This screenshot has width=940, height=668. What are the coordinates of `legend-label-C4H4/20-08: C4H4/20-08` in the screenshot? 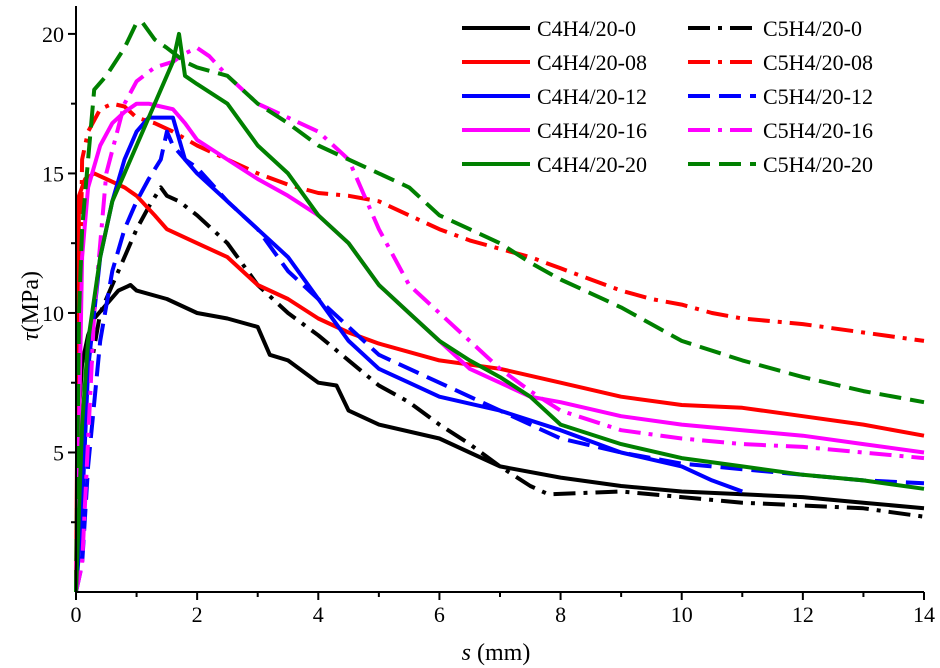 It's located at (592, 62).